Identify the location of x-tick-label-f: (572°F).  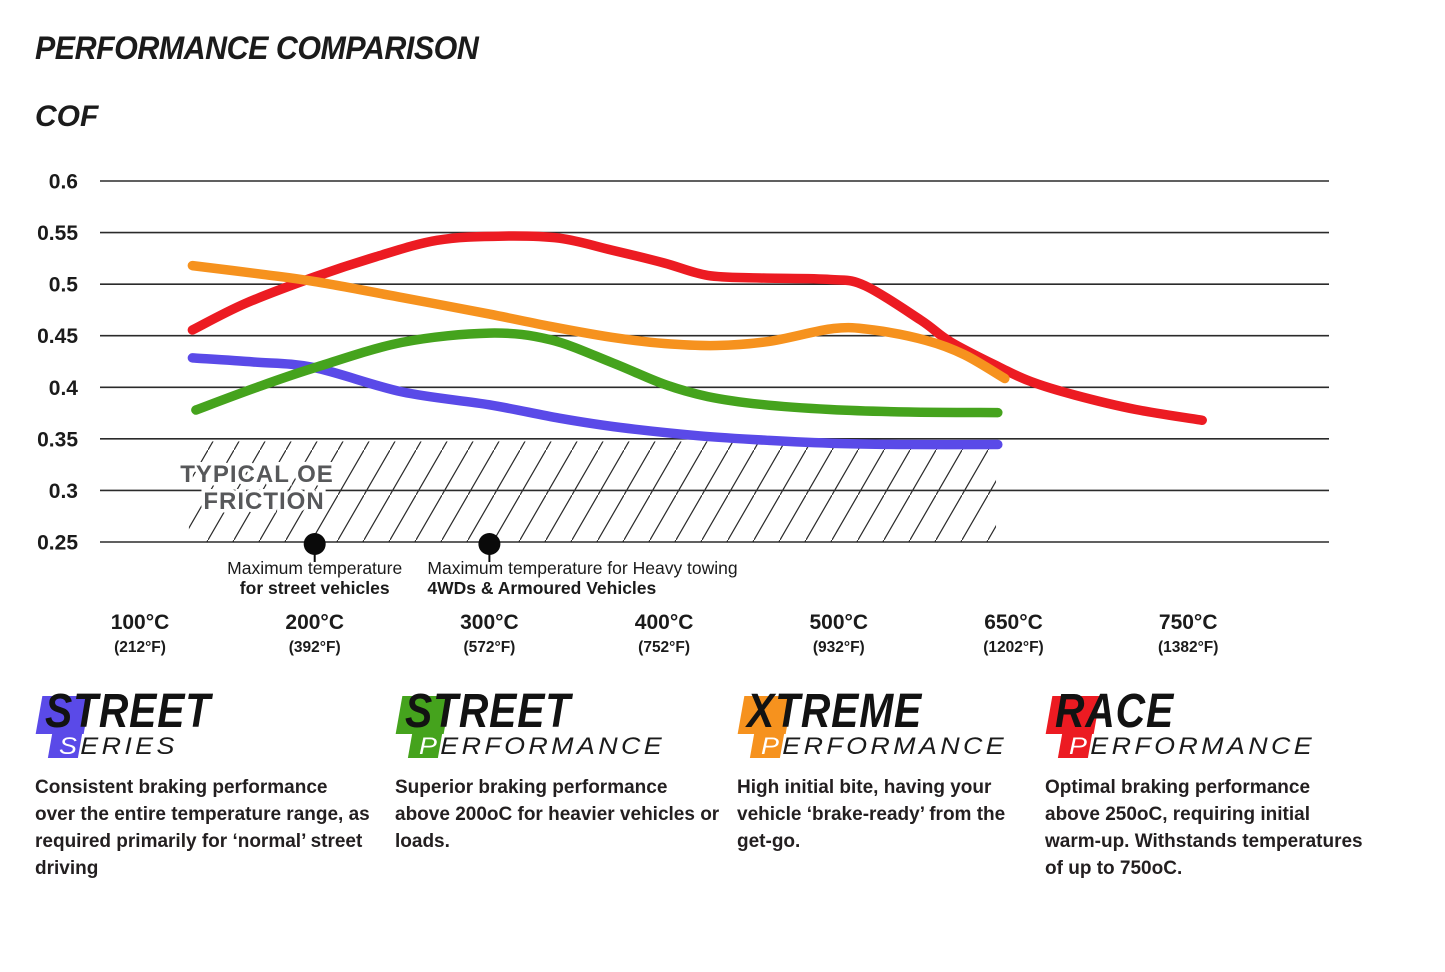
(489, 647).